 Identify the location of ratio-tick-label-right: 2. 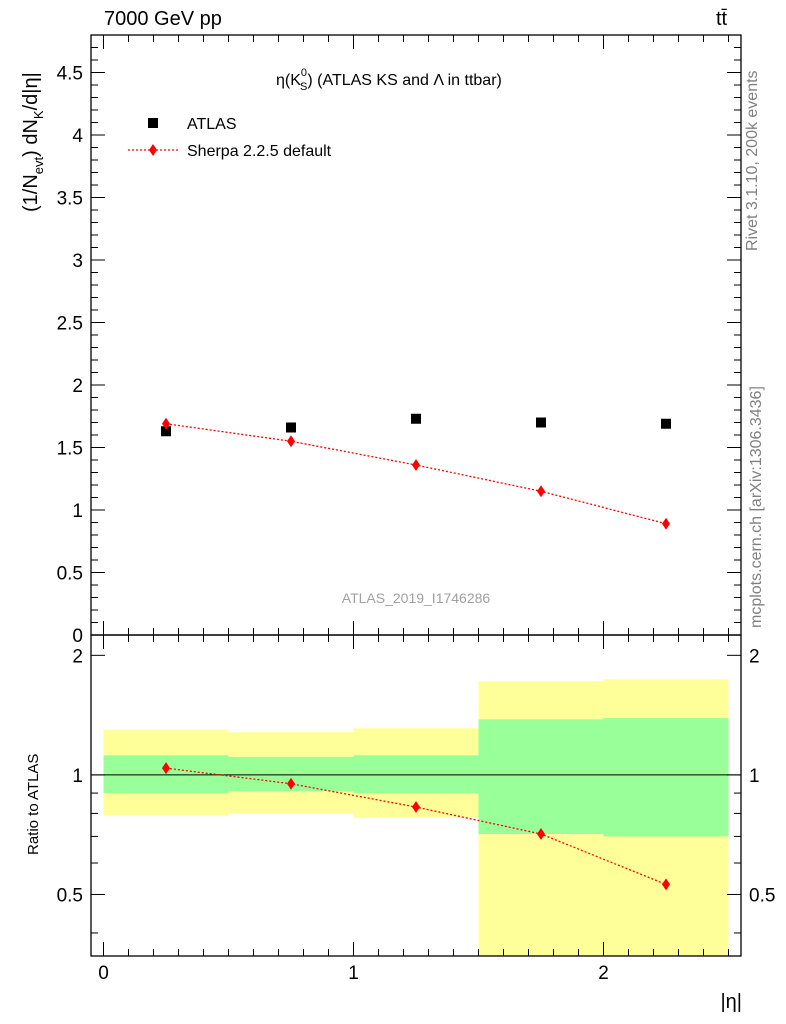
(754, 656).